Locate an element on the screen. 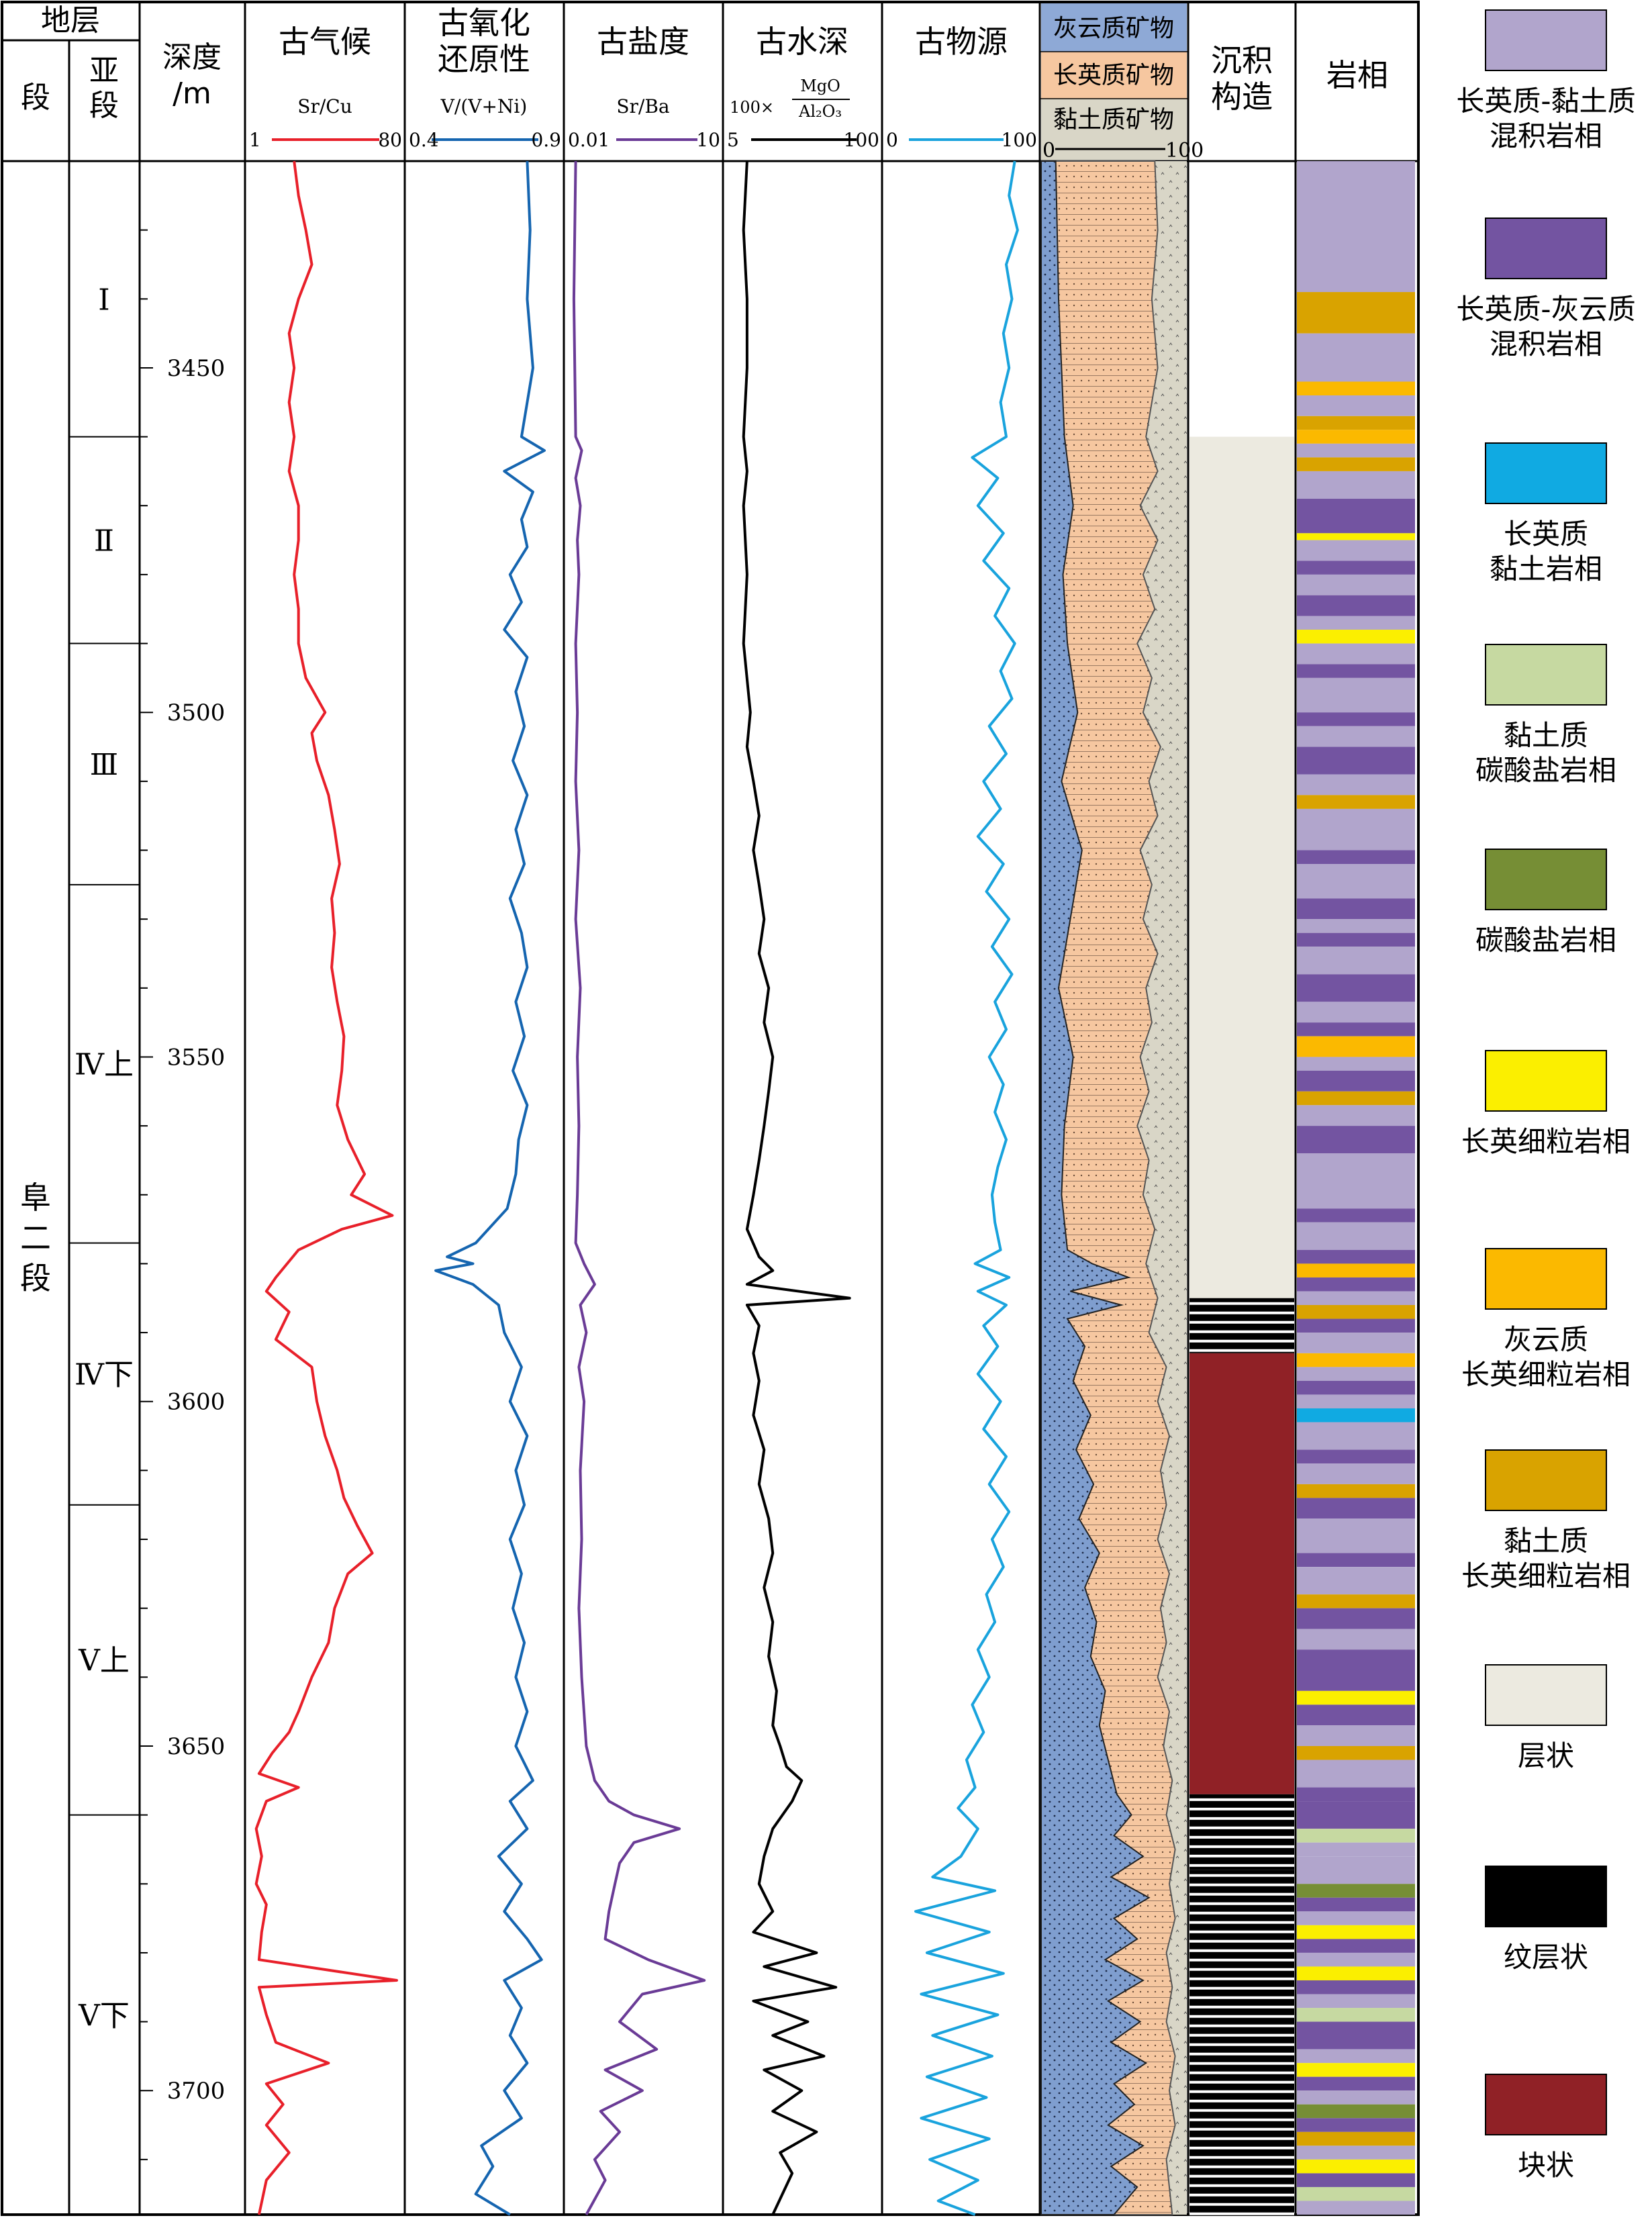  salinity-header: 古盐度 is located at coordinates (643, 41).